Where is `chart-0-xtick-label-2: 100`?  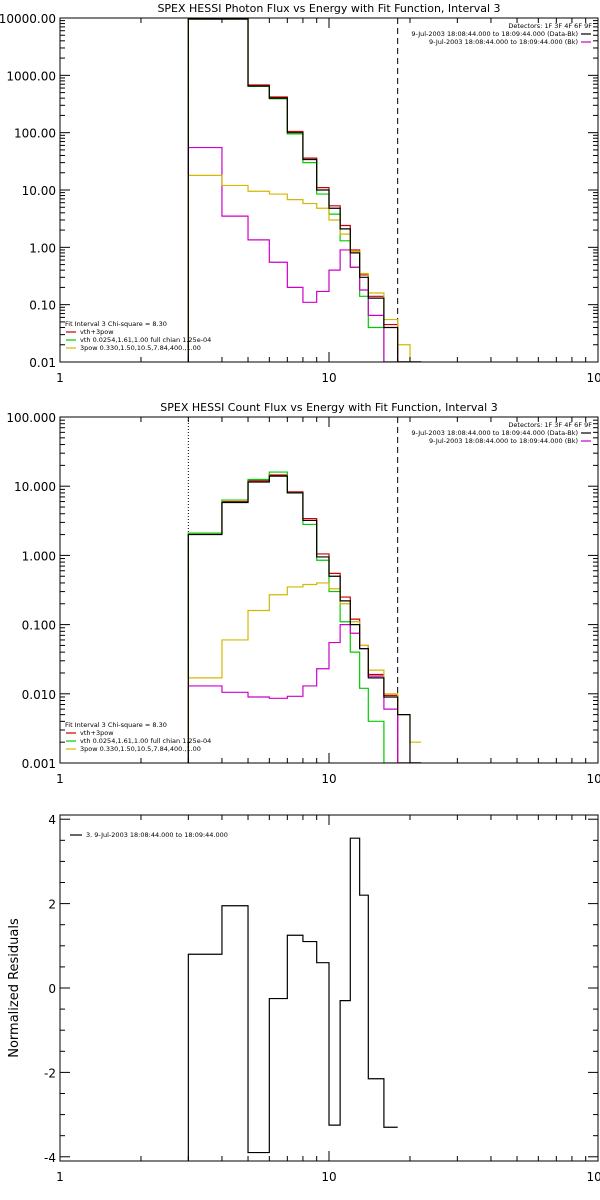
chart-0-xtick-label-2: 100 is located at coordinates (593, 378).